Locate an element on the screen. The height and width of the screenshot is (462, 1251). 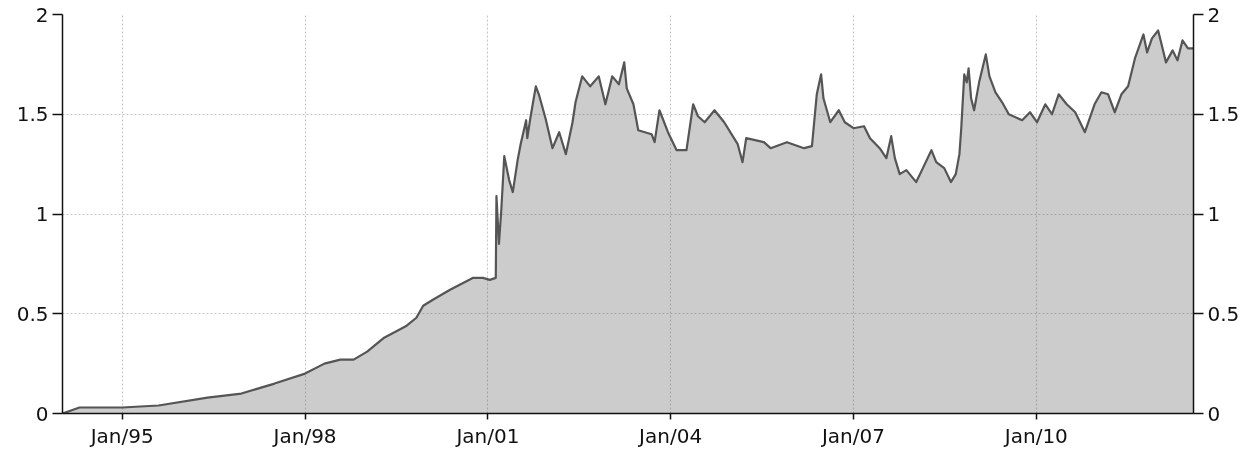
x-tick-label: Jan/07 is located at coordinates (852, 435).